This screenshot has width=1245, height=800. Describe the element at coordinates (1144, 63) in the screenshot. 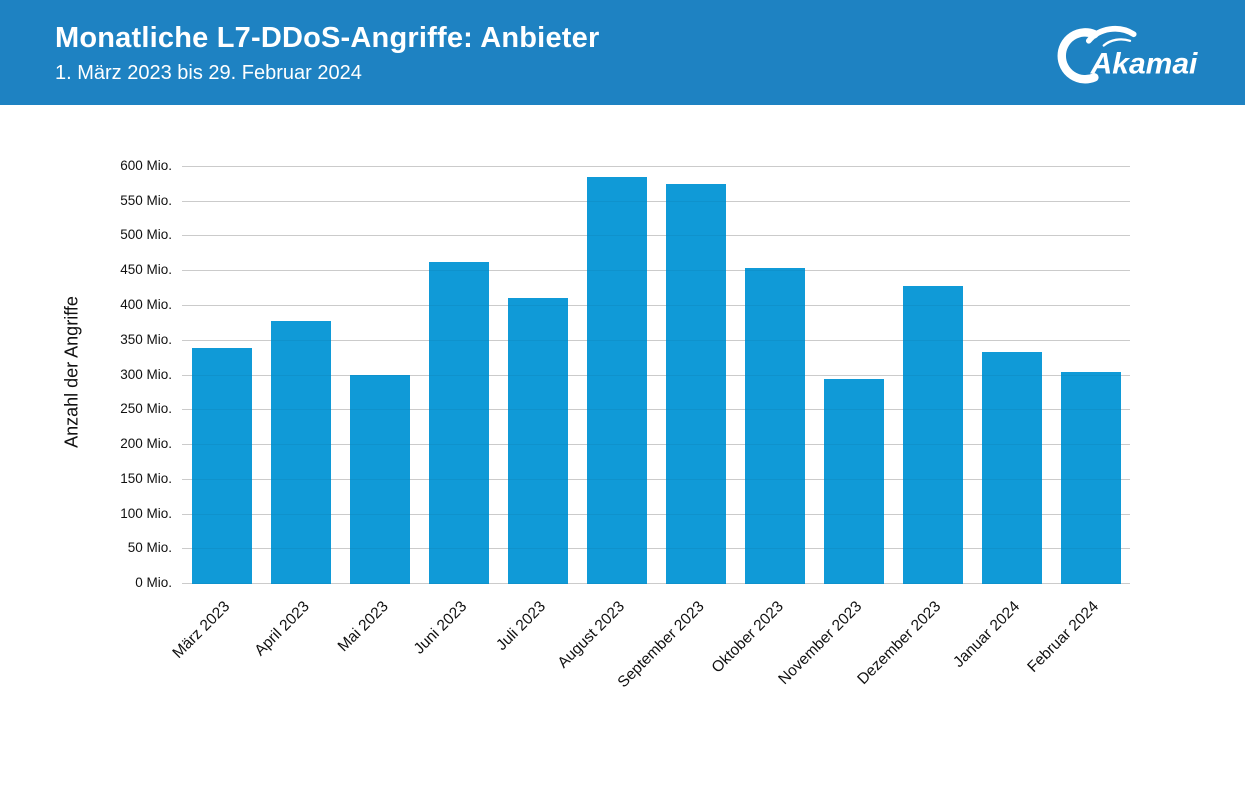

I see `logo-wordmark: Akamai` at that location.